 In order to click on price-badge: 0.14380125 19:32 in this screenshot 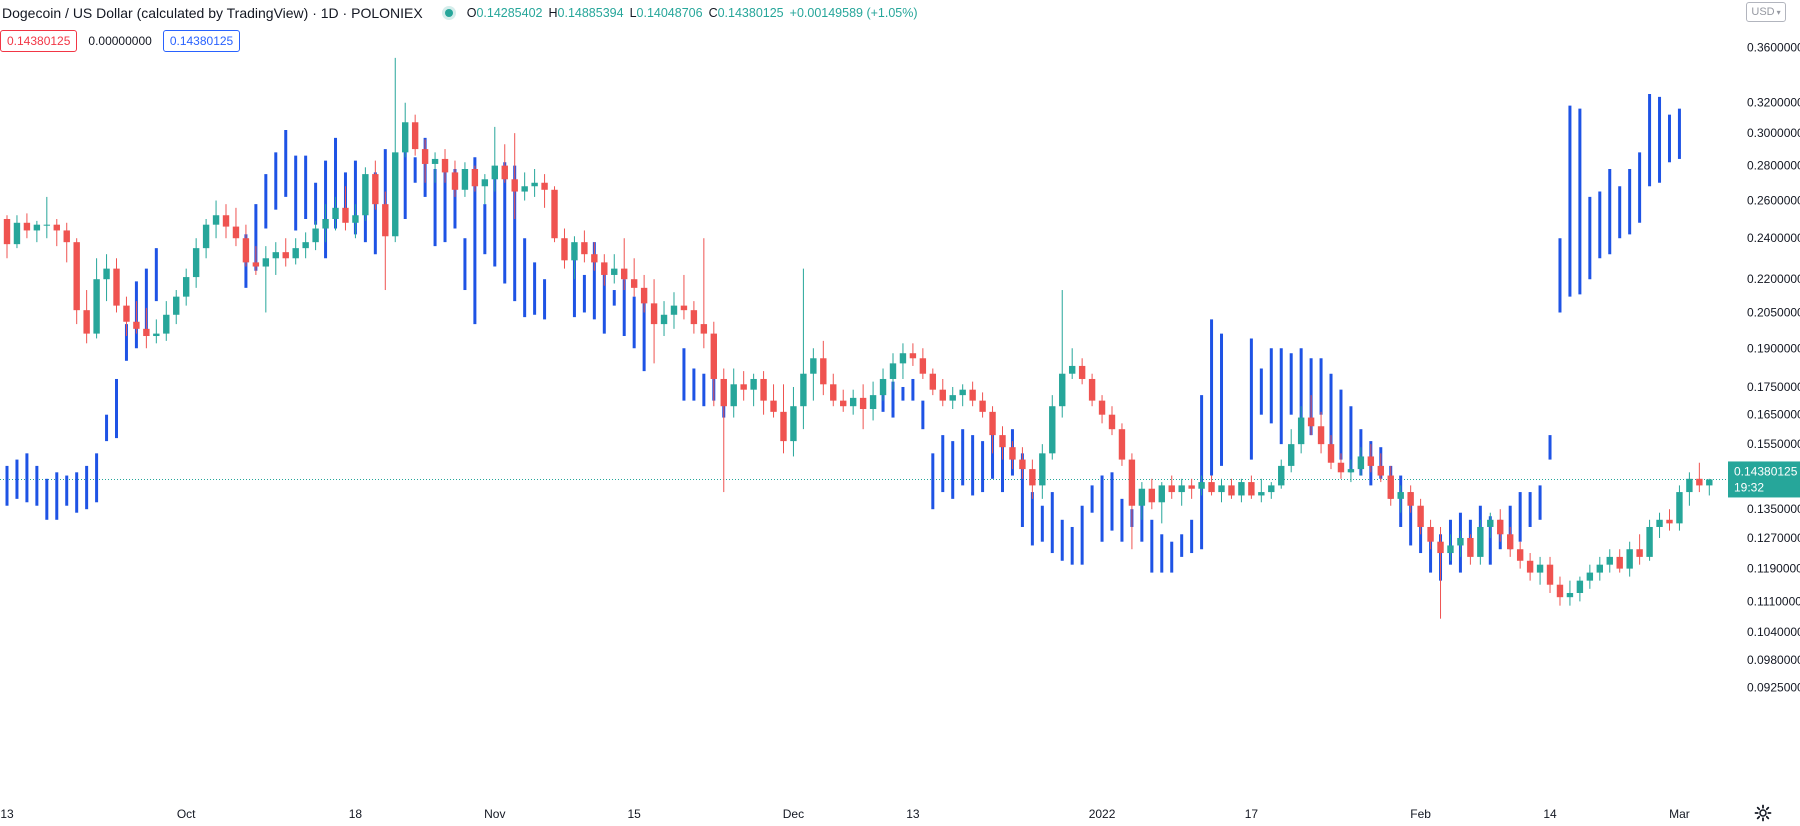, I will do `click(1764, 479)`.